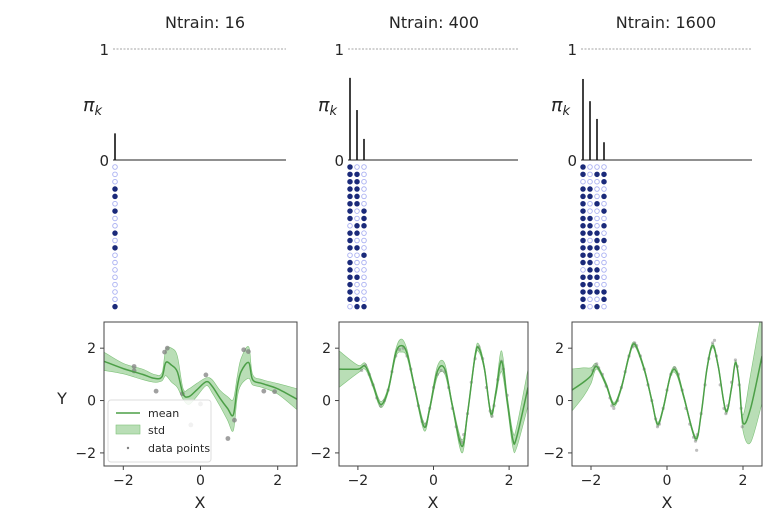  What do you see at coordinates (205, 22) in the screenshot?
I see `panel-title-16: Ntrain: 16` at bounding box center [205, 22].